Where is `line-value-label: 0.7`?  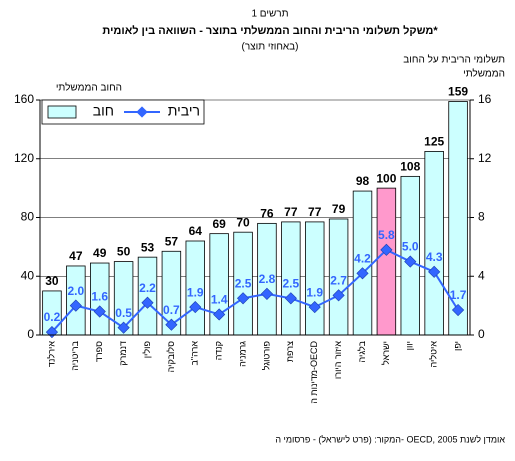 line-value-label: 0.7 is located at coordinates (171, 310).